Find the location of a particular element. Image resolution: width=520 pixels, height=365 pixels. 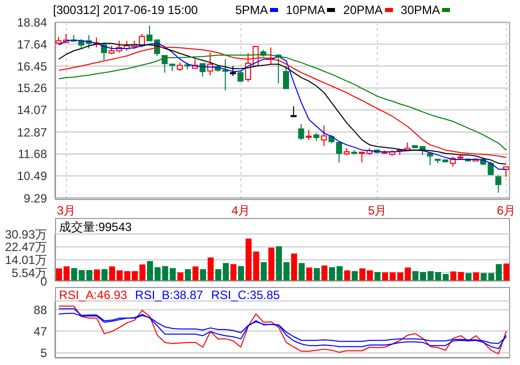

x-tick-label: 3月 is located at coordinates (66, 211).